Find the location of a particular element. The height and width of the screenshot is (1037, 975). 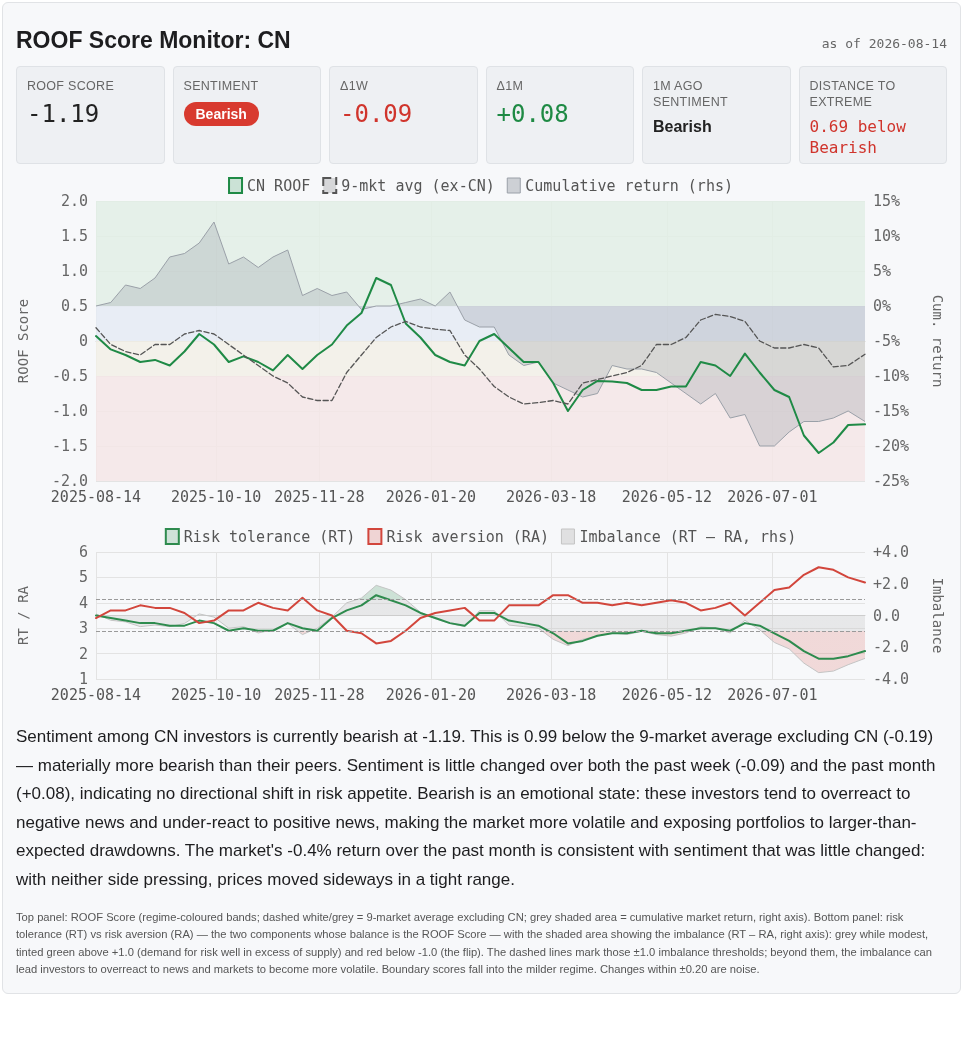

text: 0.69 below Bearish is located at coordinates (858, 137).